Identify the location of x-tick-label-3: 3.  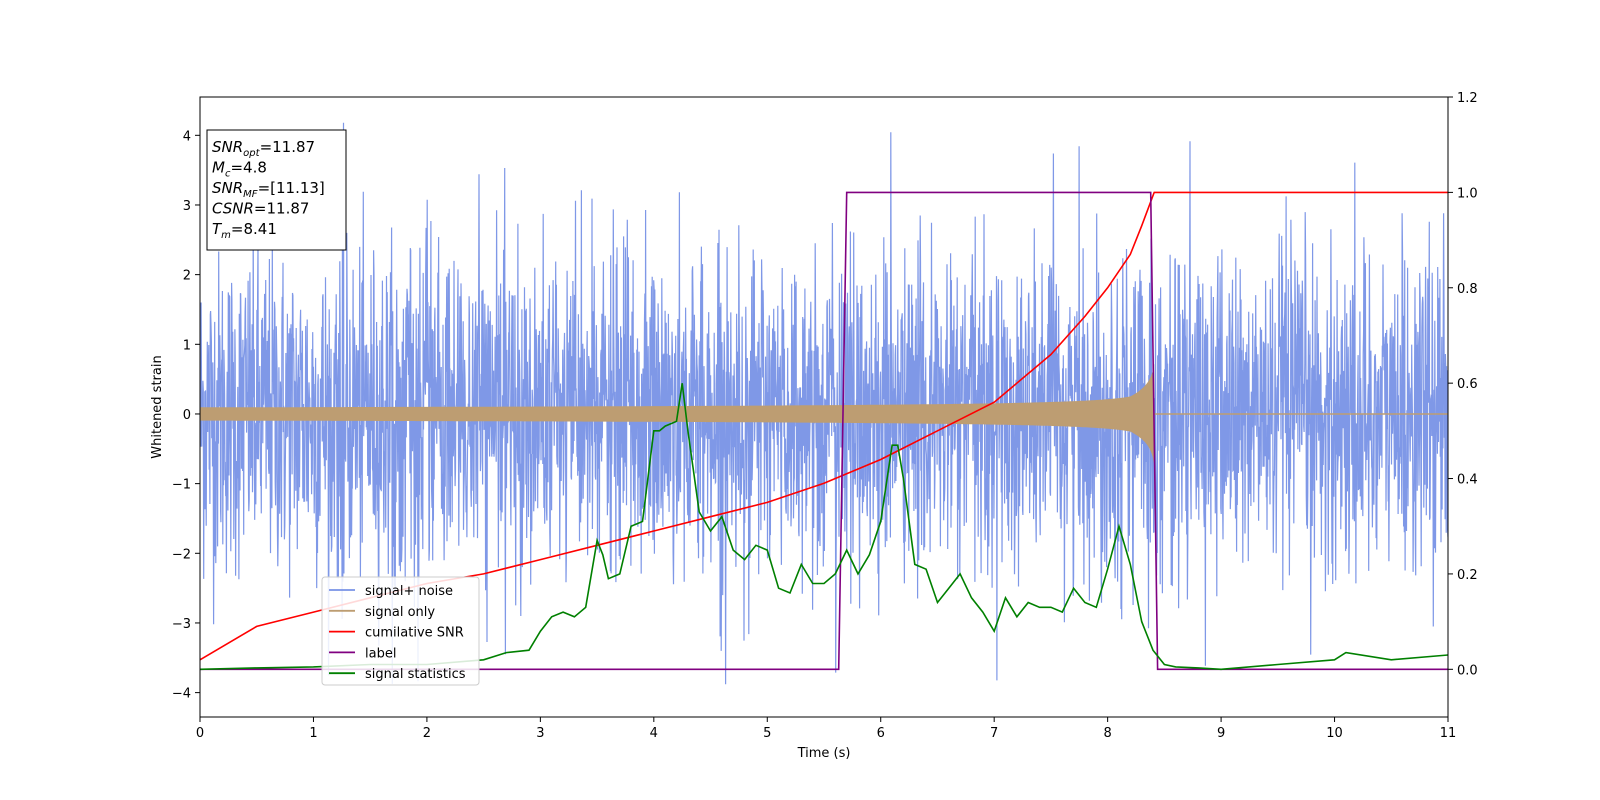
(540, 733).